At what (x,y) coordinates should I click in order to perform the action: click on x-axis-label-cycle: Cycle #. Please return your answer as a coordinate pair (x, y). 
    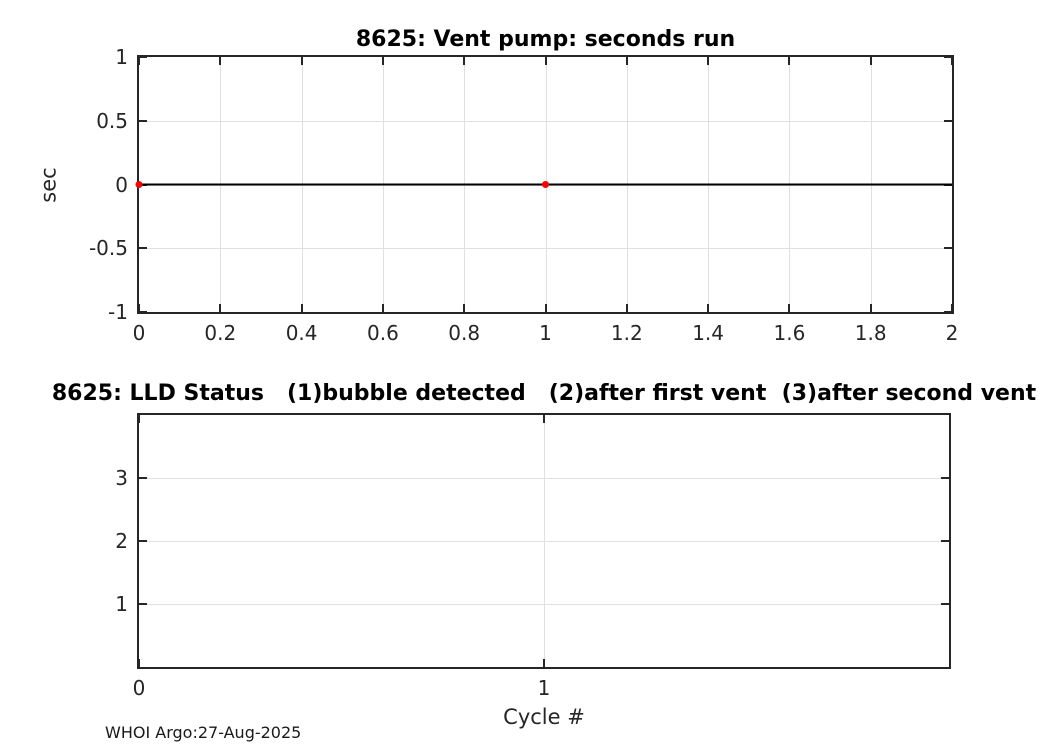
    Looking at the image, I should click on (544, 717).